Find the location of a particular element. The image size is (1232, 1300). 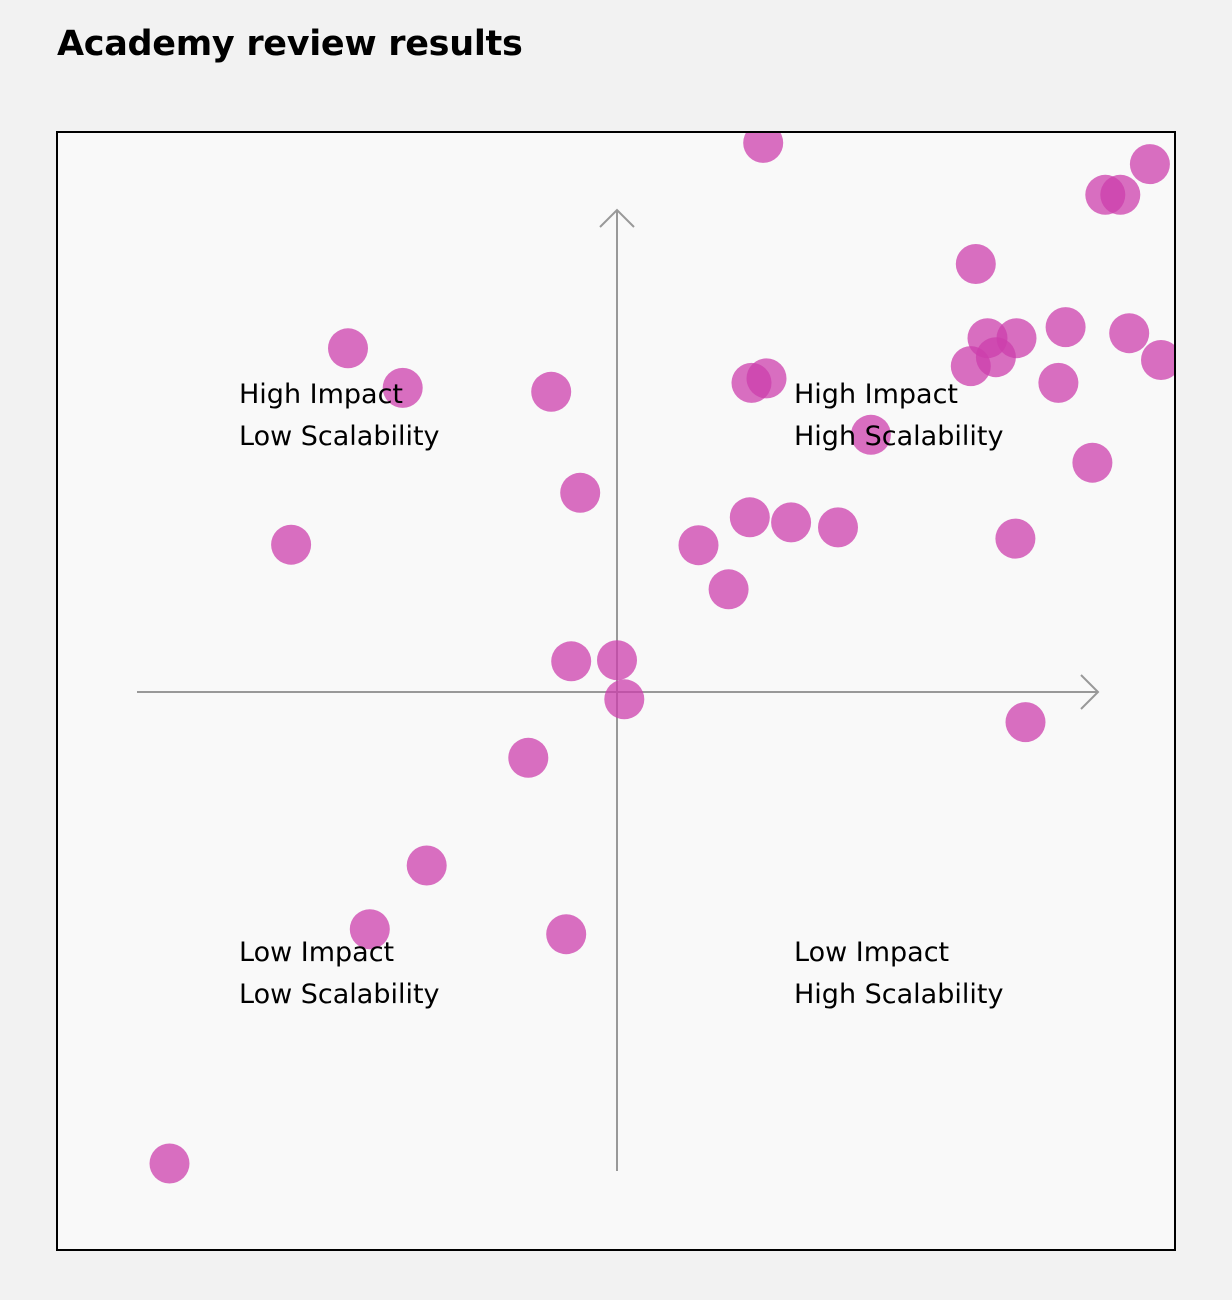

quadrant-label-top-left: High Impact Low Scalability is located at coordinates (339, 415).